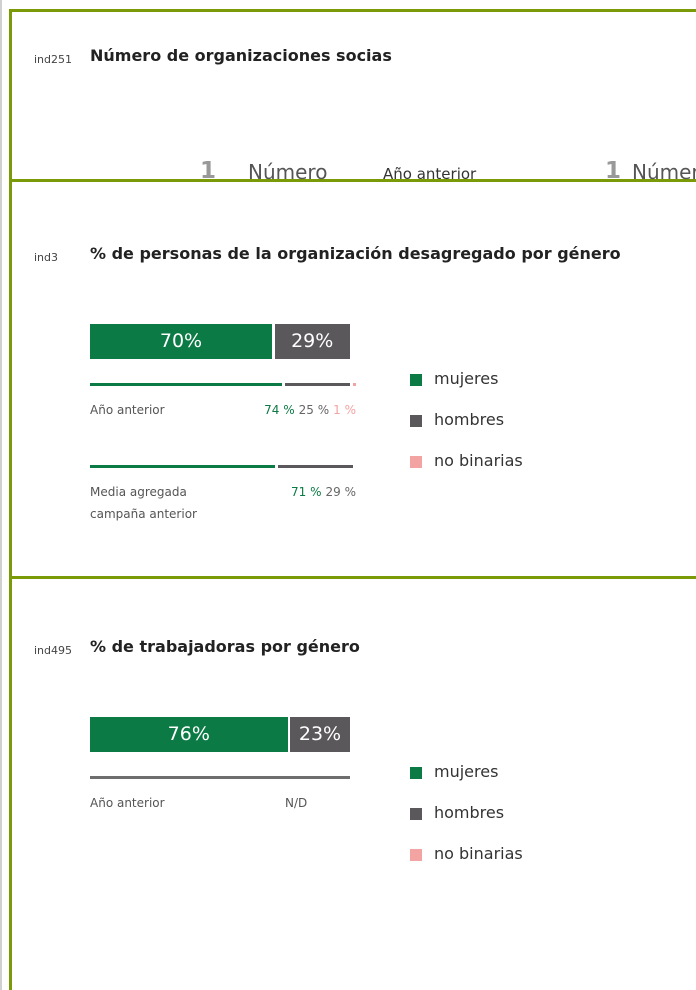 The image size is (696, 990). What do you see at coordinates (314, 410) in the screenshot?
I see `comparison-value: 25 %` at bounding box center [314, 410].